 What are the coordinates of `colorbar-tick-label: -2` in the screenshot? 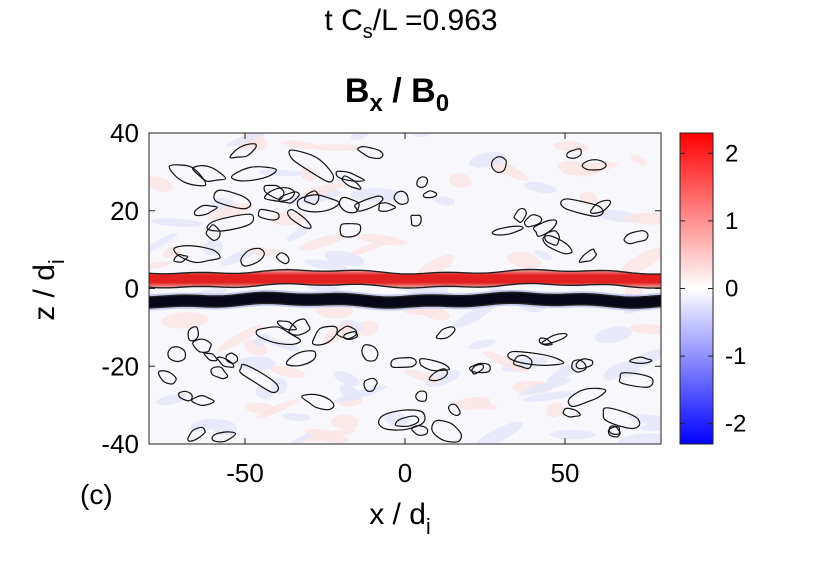 It's located at (735, 424).